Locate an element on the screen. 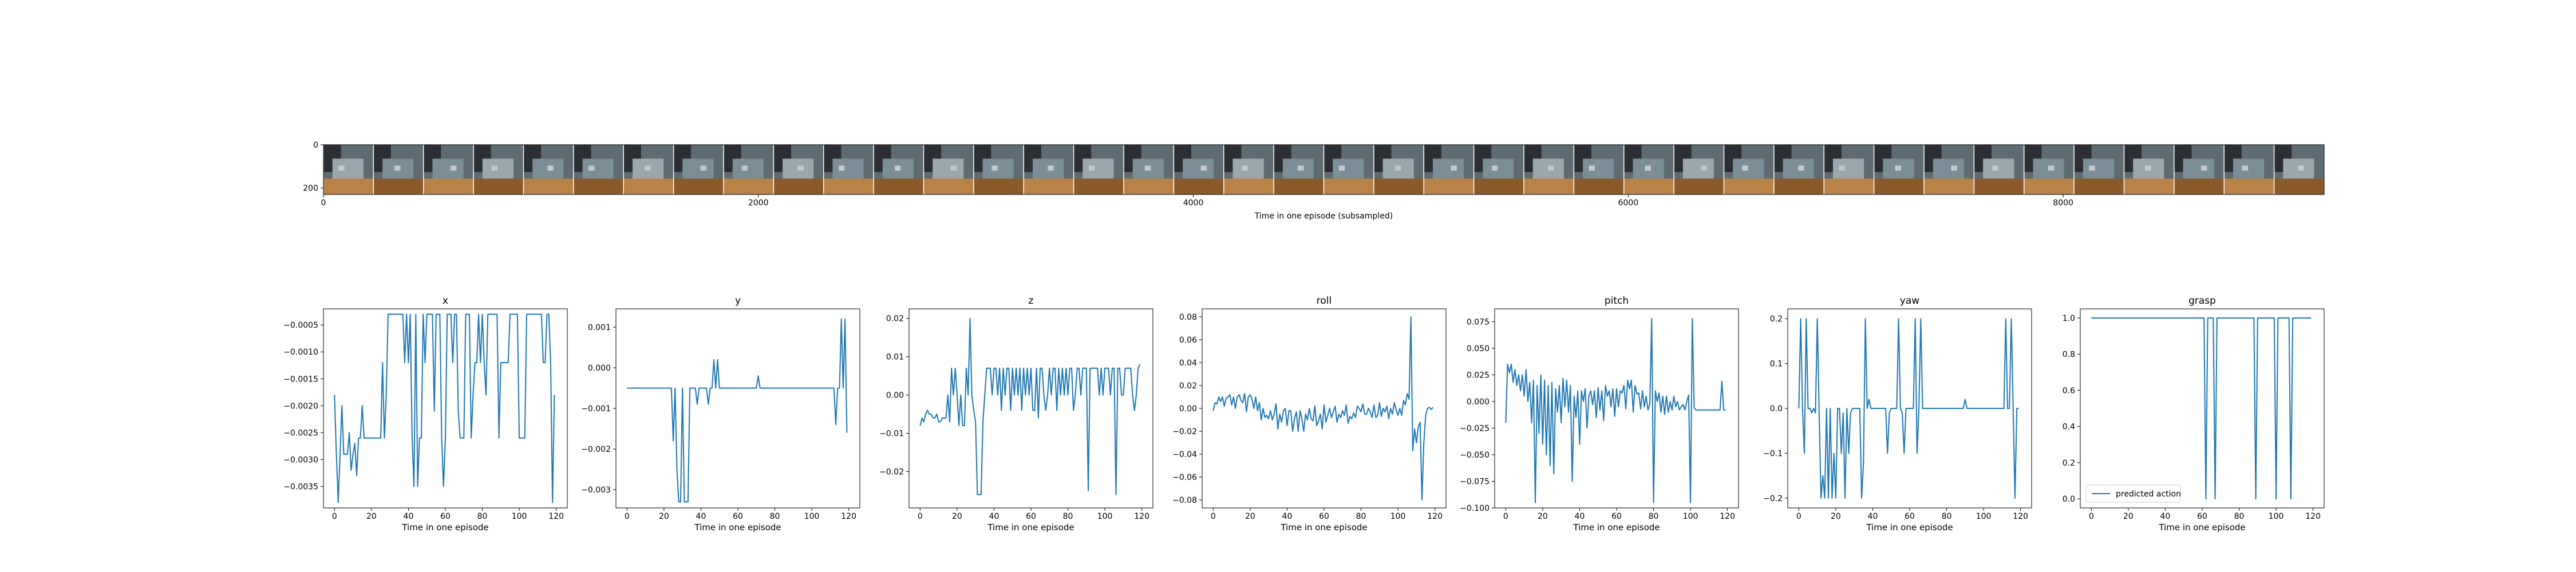 The width and height of the screenshot is (2576, 572). y-tick-label: 0.025 is located at coordinates (1478, 375).